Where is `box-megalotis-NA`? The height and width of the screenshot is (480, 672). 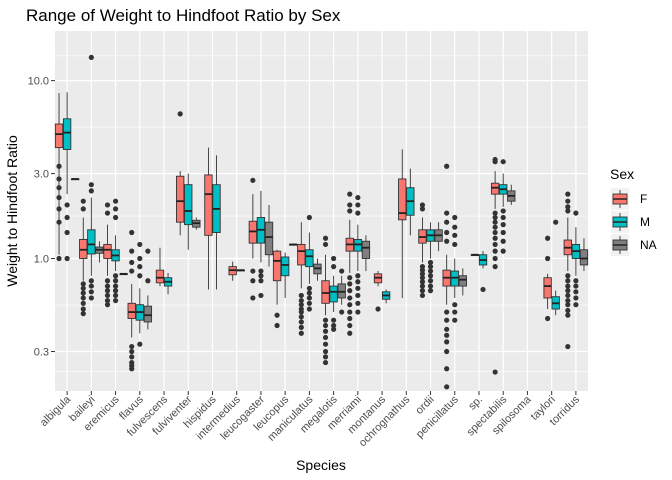 box-megalotis-NA is located at coordinates (341, 291).